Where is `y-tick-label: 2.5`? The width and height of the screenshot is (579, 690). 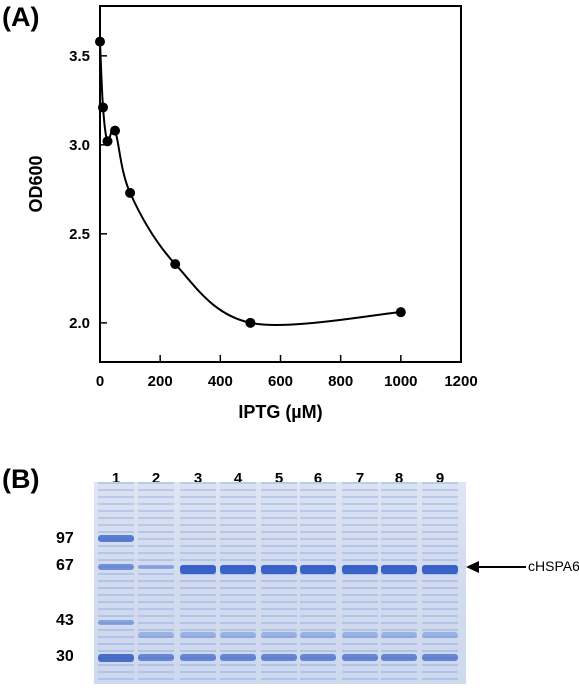
y-tick-label: 2.5 is located at coordinates (79, 234).